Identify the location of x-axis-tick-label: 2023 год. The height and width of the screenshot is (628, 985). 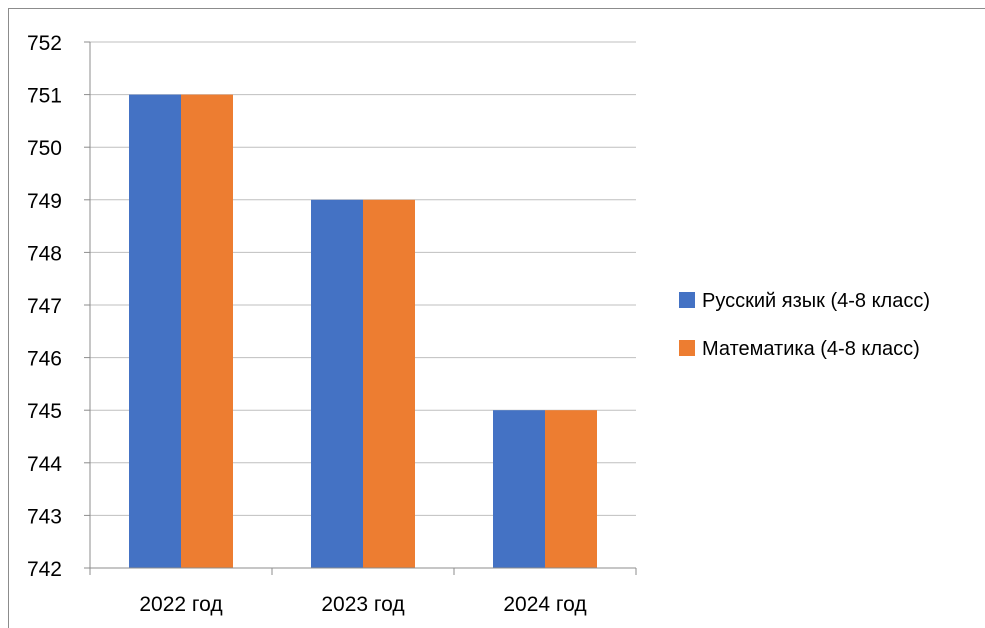
(362, 604).